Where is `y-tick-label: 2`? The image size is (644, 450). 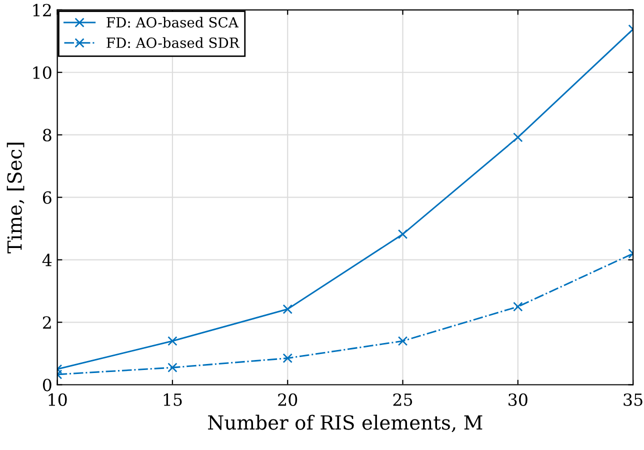 y-tick-label: 2 is located at coordinates (46, 322).